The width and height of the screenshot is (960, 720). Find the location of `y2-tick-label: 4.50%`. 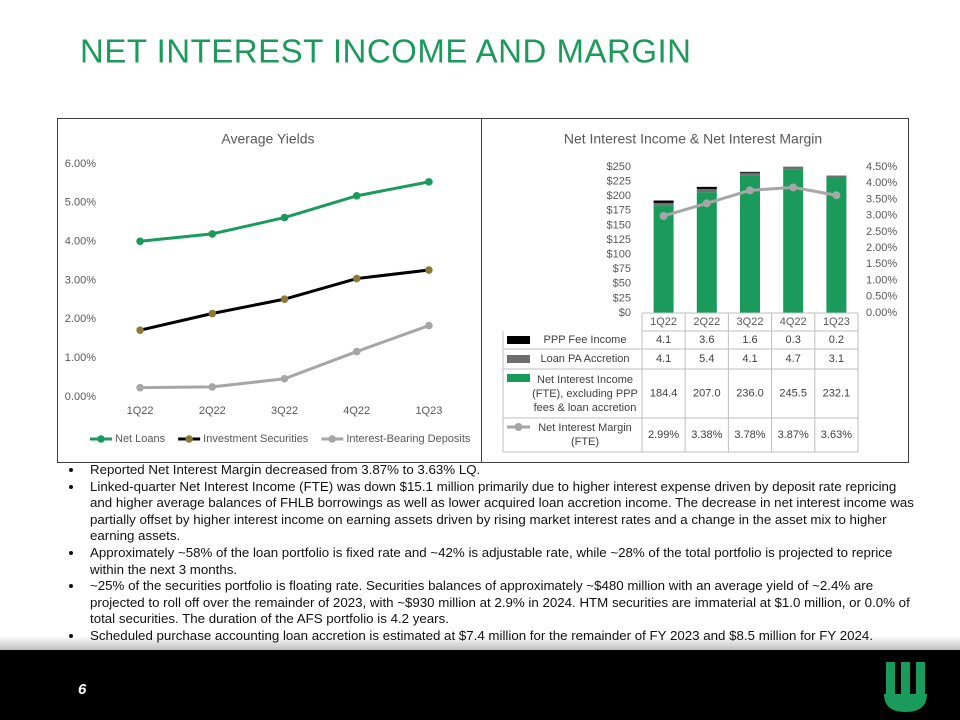

y2-tick-label: 4.50% is located at coordinates (881, 167).